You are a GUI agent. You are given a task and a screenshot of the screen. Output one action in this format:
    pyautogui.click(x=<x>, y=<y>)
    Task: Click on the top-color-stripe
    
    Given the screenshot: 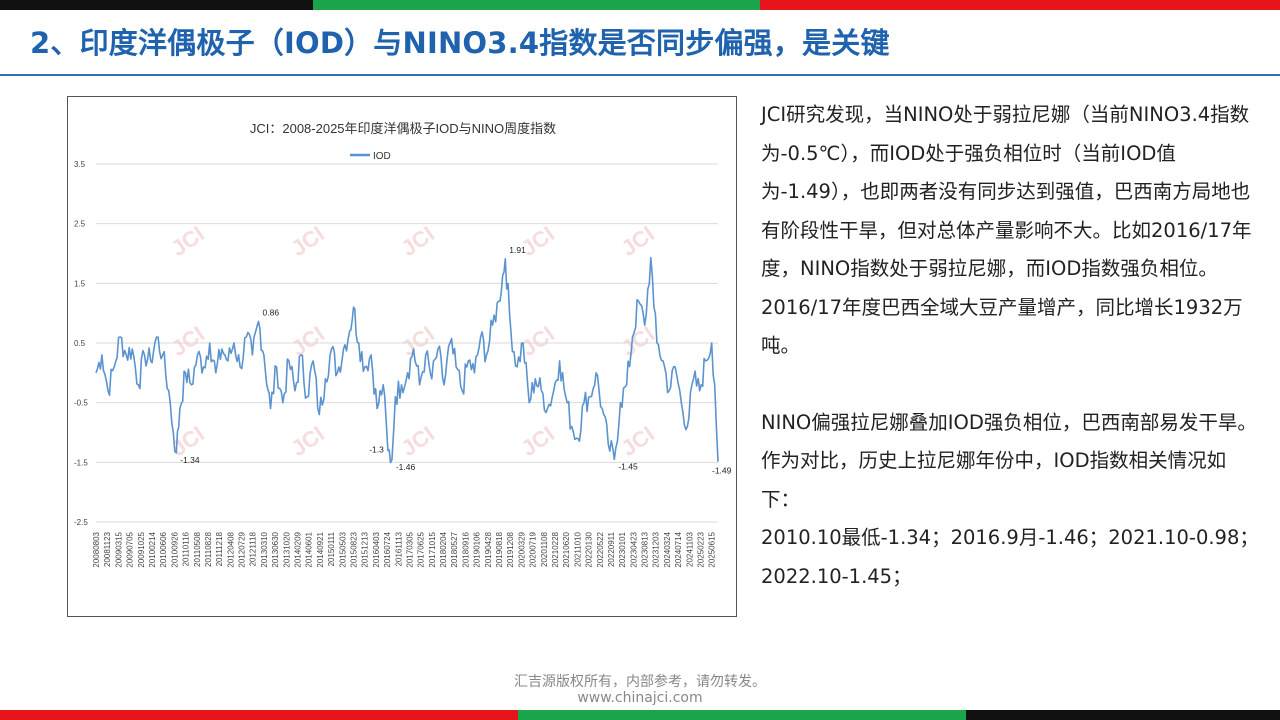 What is the action you would take?
    pyautogui.click(x=640, y=5)
    